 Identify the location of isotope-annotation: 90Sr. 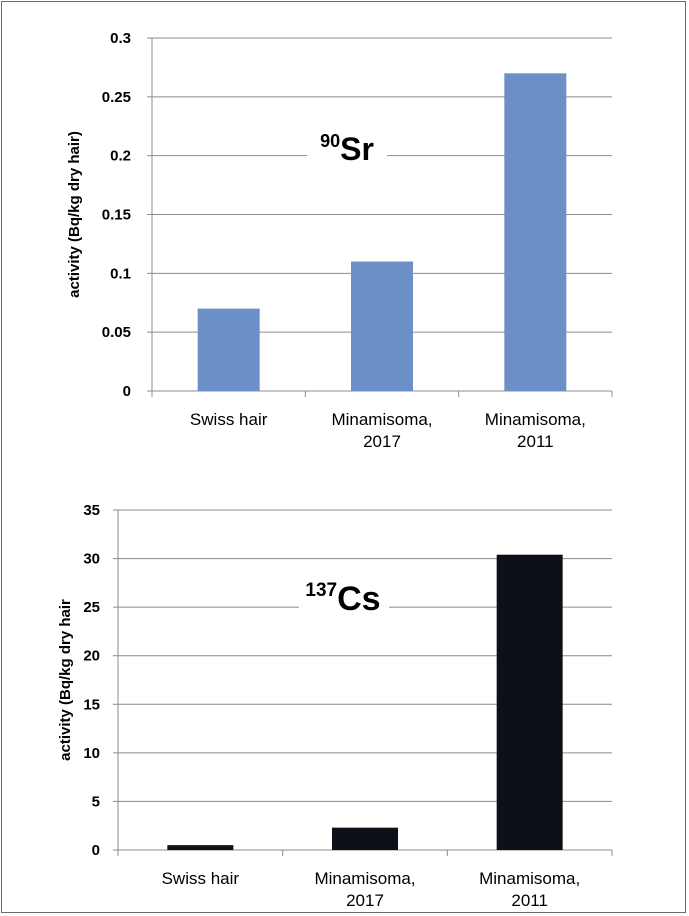
(347, 149).